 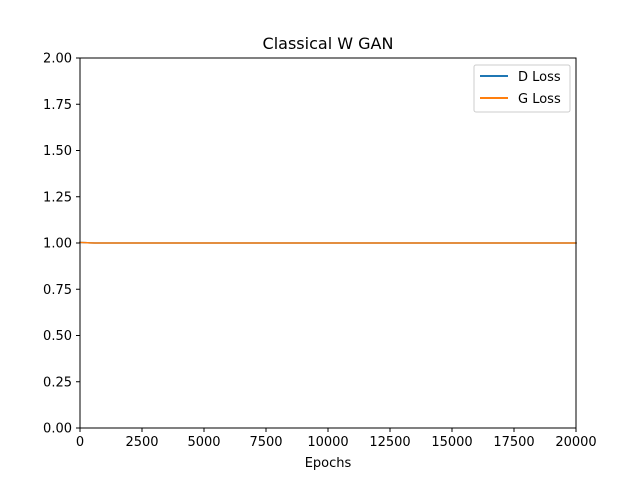 I want to click on legend-label-g-loss: G Loss, so click(x=539, y=99).